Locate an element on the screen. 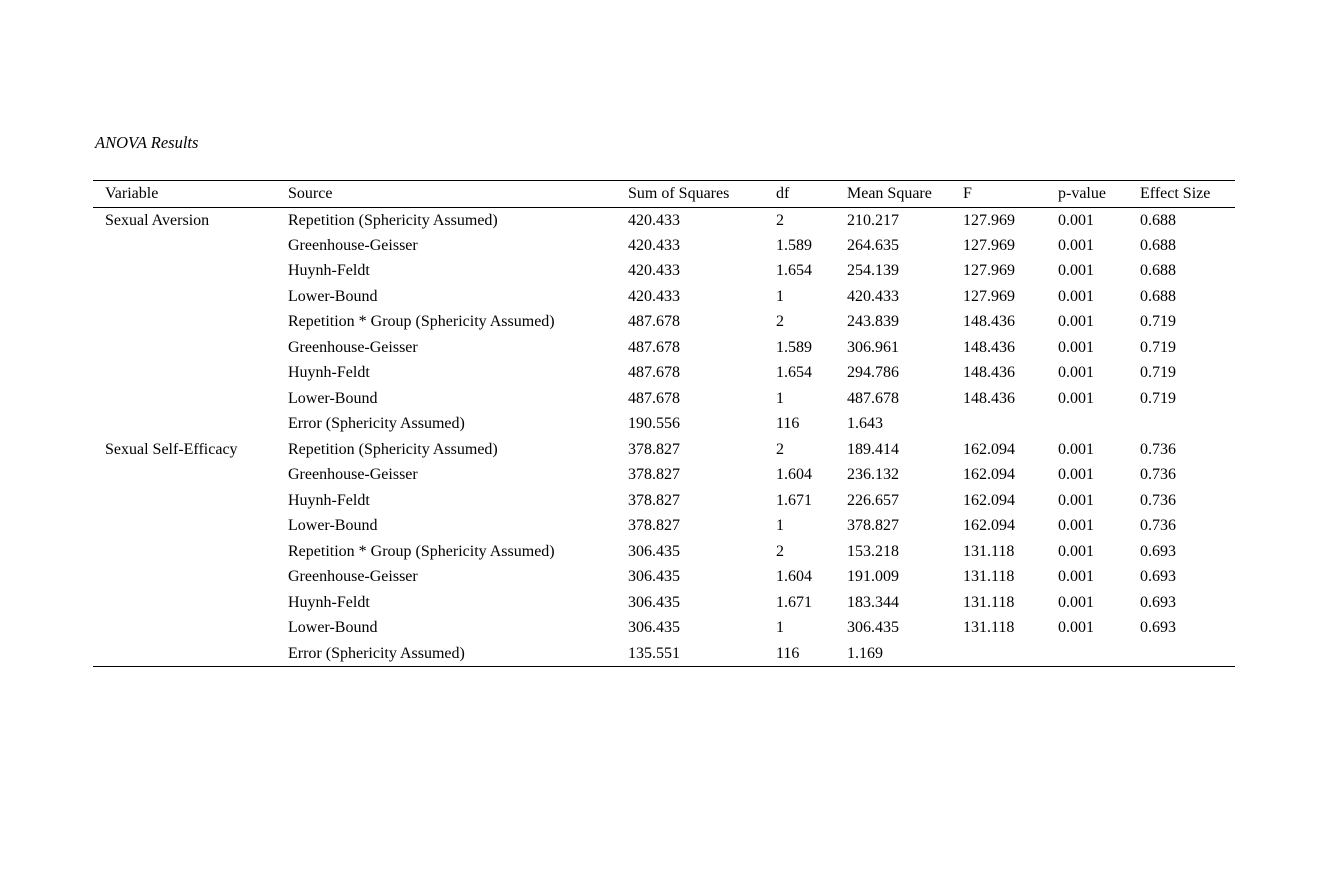 This screenshot has height=878, width=1332. table-cell: 236.132 is located at coordinates (873, 475).